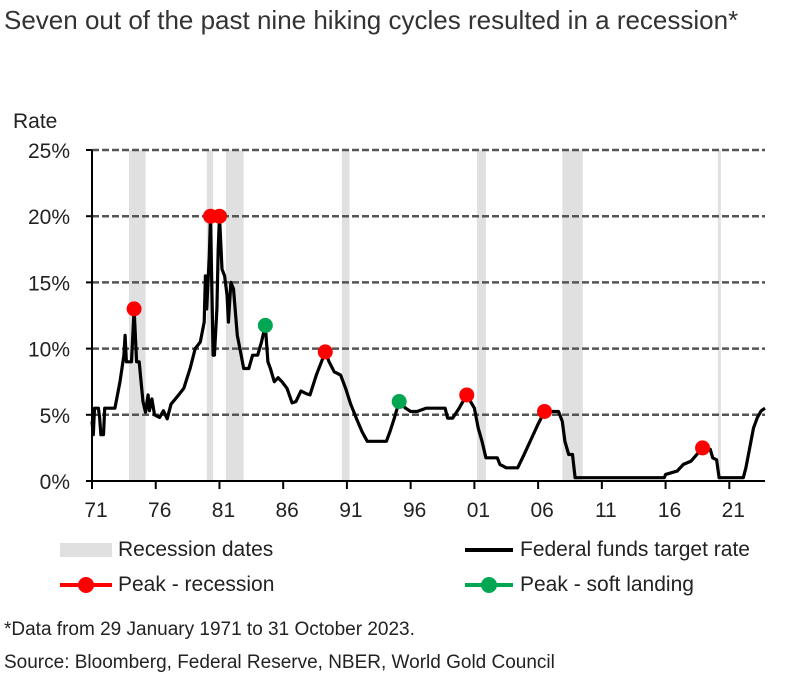 Image resolution: width=800 pixels, height=683 pixels. Describe the element at coordinates (669, 510) in the screenshot. I see `x-tick-label: 16` at that location.